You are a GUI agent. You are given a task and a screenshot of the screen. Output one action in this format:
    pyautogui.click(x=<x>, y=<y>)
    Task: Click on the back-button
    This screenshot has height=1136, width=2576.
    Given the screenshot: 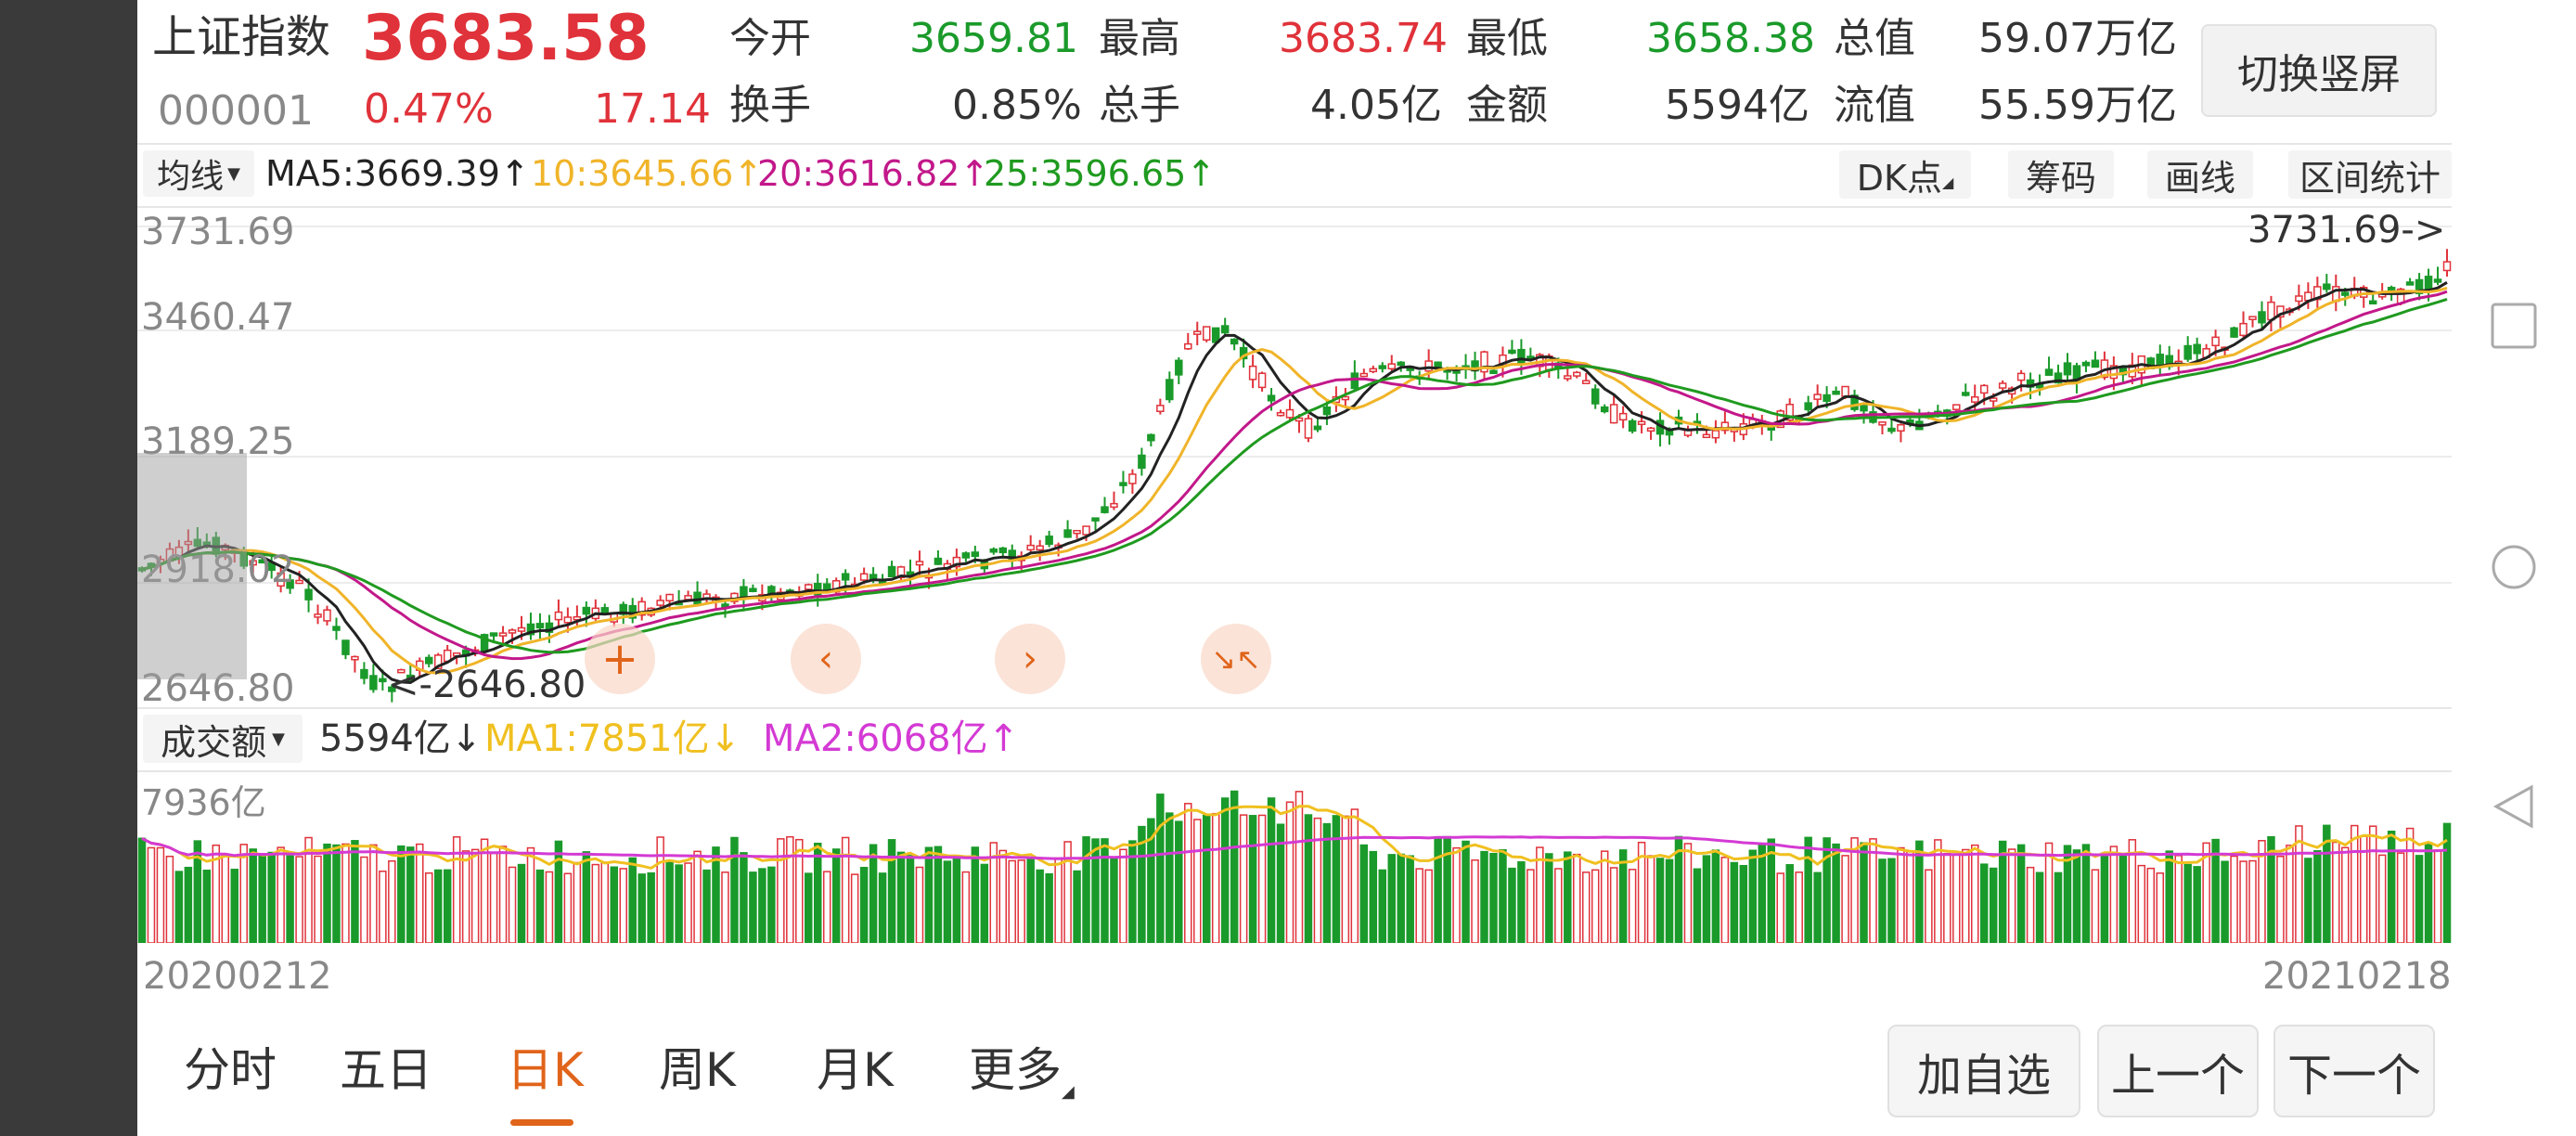 What is the action you would take?
    pyautogui.click(x=2514, y=806)
    